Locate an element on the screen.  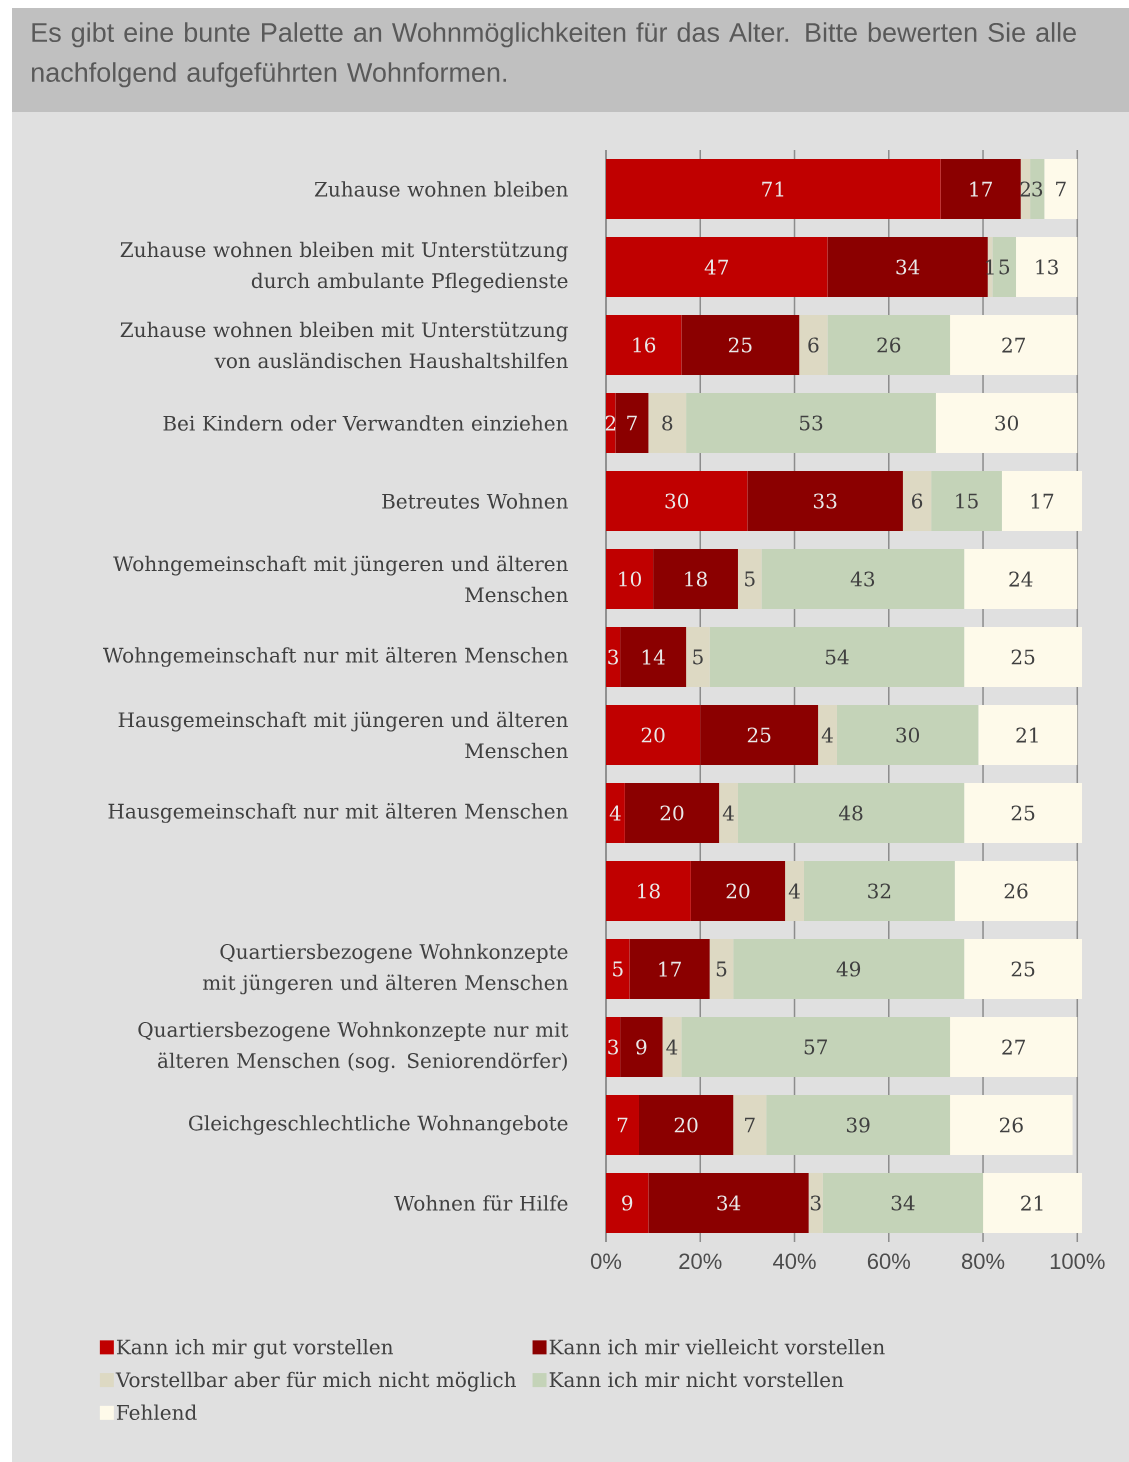
x-tick-label: 40% is located at coordinates (794, 1261).